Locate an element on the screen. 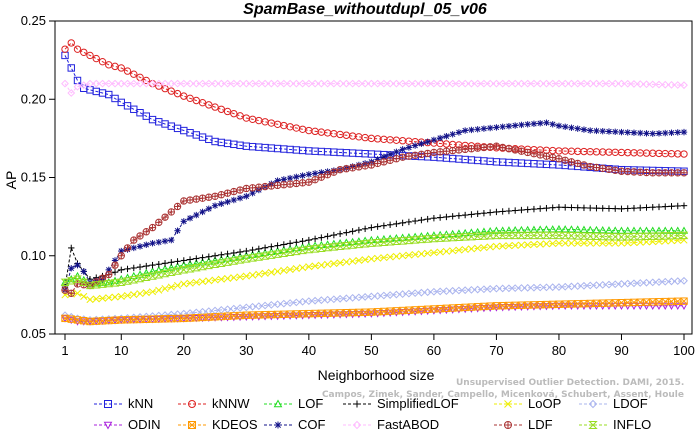  legend-label: FastABOD is located at coordinates (408, 424).